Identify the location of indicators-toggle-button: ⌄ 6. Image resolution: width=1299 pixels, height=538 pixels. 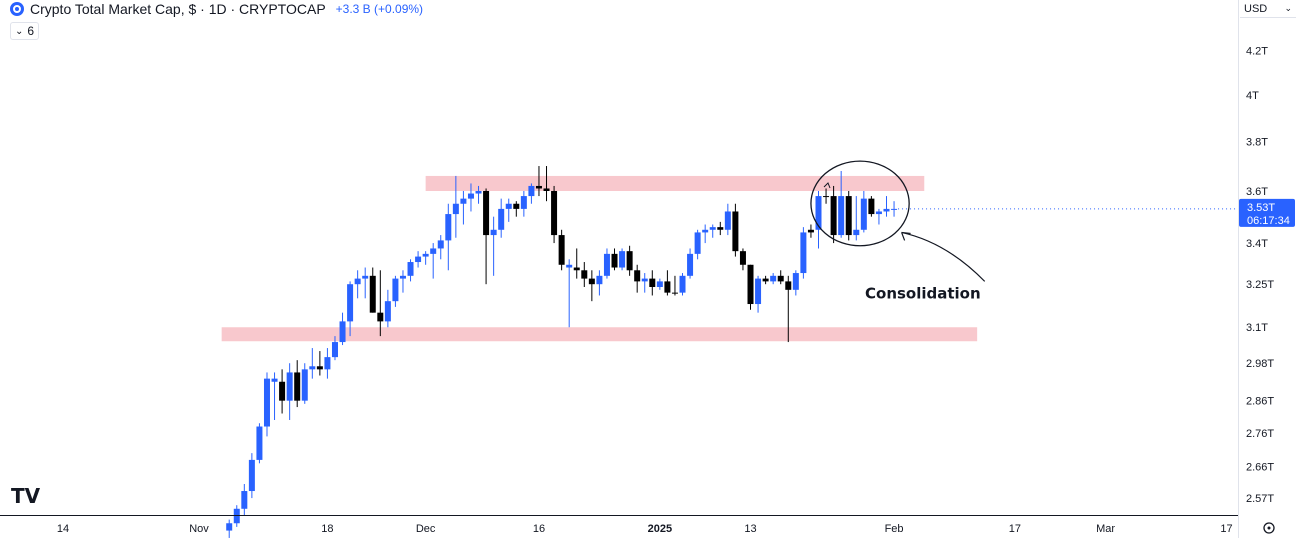
(25, 31).